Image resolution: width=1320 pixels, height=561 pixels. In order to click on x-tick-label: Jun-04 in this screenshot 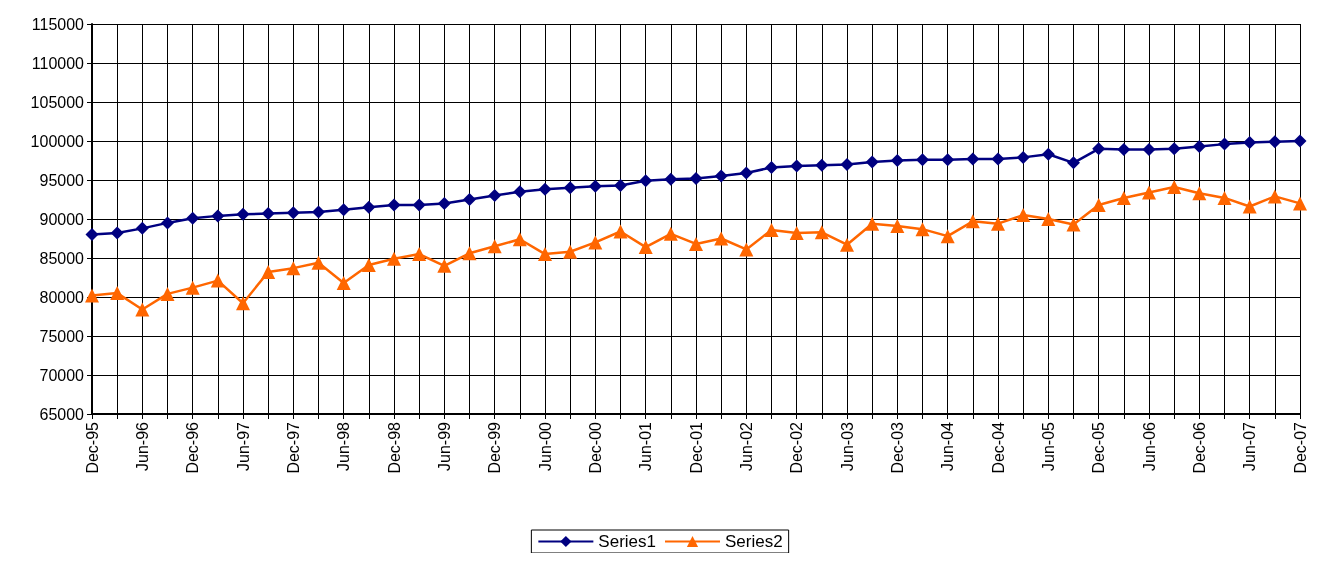, I will do `click(948, 446)`.